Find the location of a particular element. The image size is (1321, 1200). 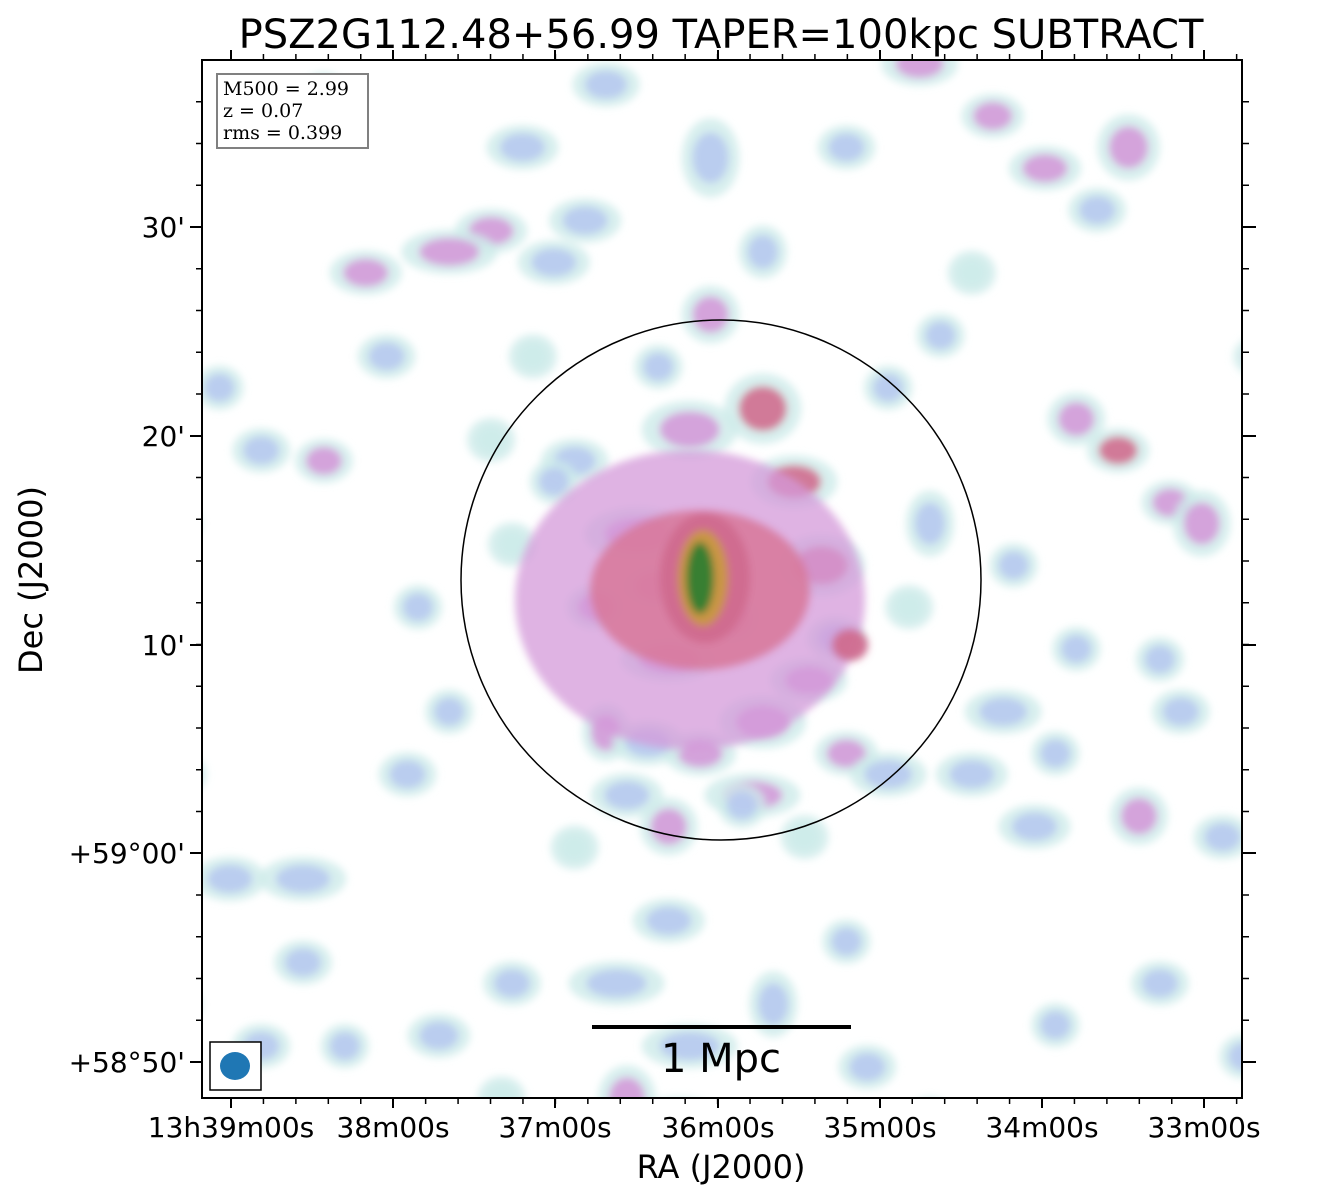

y-axis-label: Dec (J2000) is located at coordinates (31, 580).